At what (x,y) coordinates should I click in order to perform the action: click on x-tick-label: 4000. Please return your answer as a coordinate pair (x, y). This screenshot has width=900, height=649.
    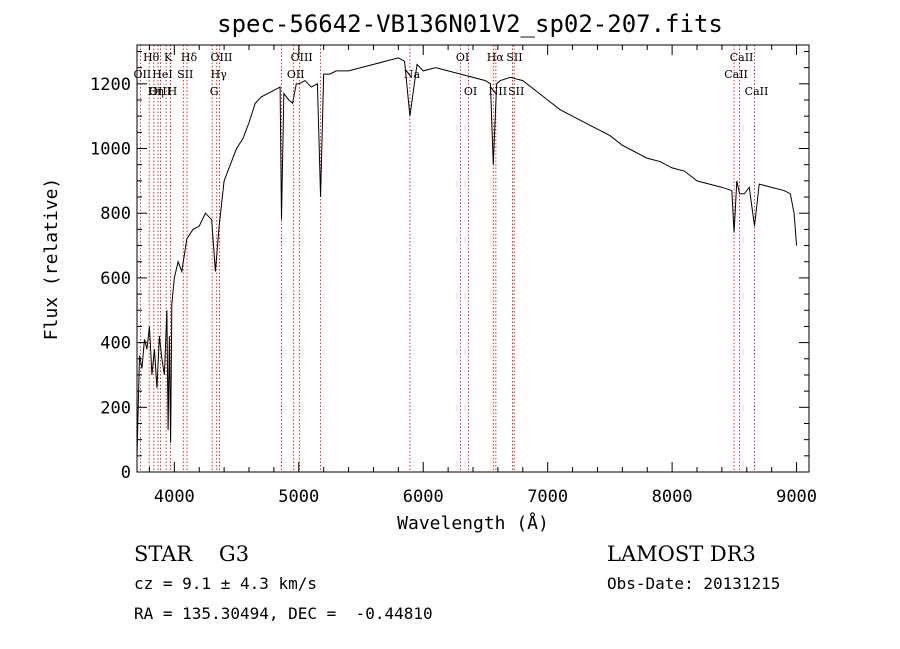
    Looking at the image, I should click on (174, 497).